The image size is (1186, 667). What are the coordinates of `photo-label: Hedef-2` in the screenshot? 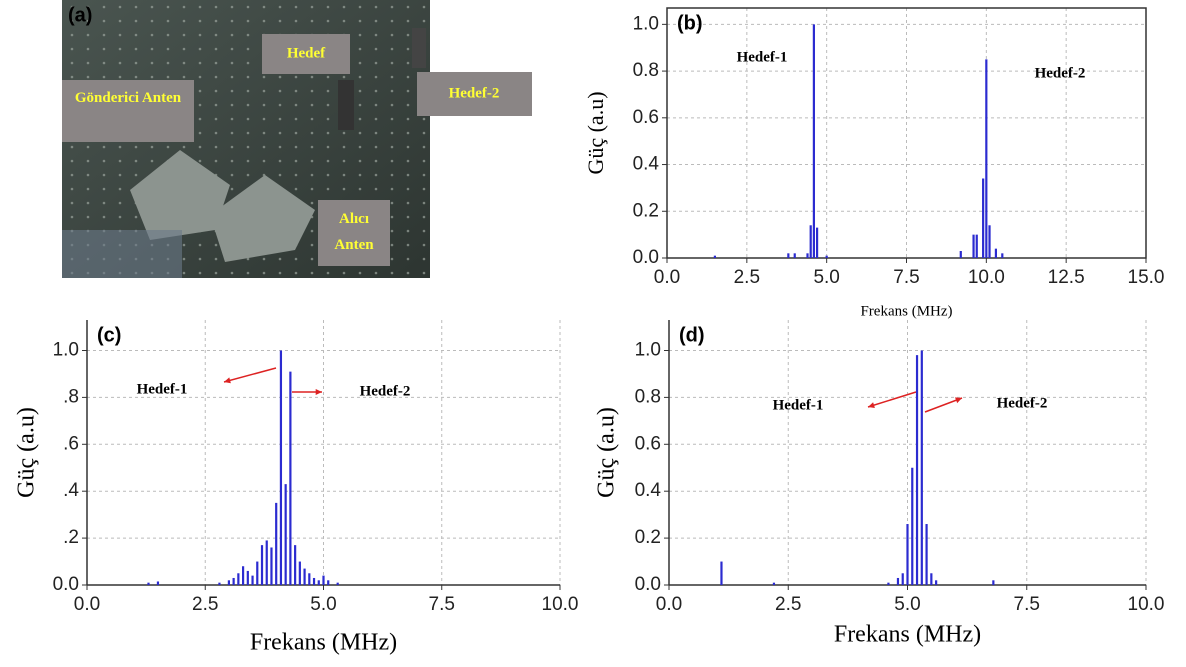 It's located at (474, 93).